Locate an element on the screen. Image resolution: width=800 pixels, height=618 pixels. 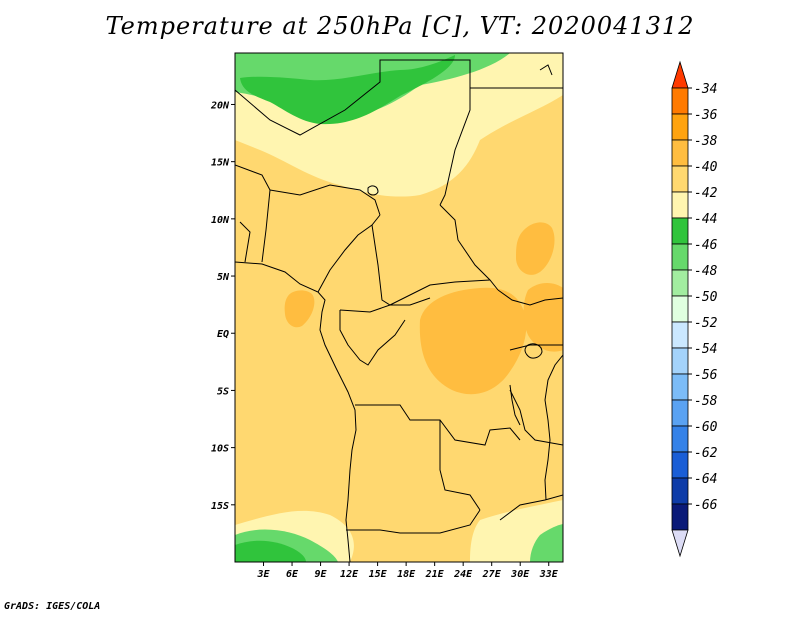
lon-tick-label: 15E is located at coordinates (378, 574).